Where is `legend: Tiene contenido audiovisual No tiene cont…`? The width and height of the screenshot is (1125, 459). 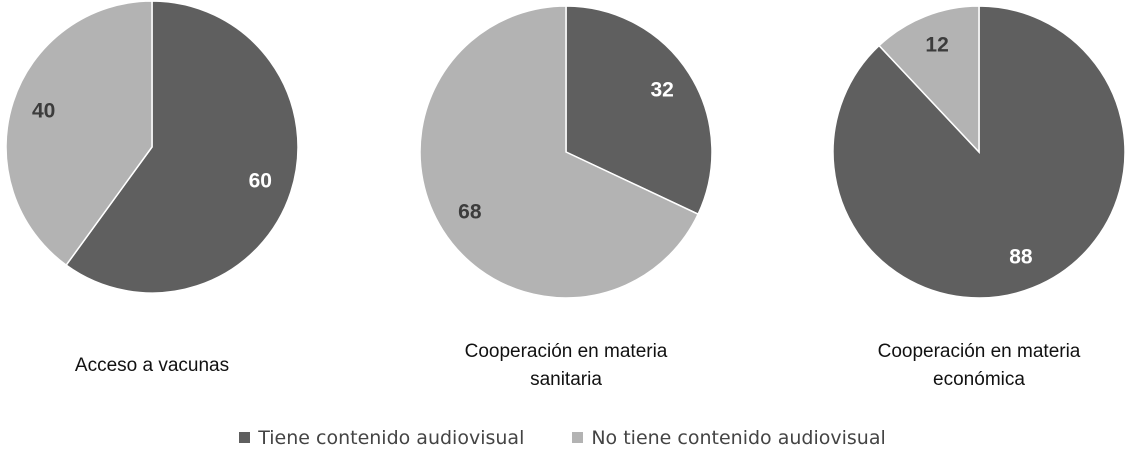
legend: Tiene contenido audiovisual No tiene cont… is located at coordinates (562, 438).